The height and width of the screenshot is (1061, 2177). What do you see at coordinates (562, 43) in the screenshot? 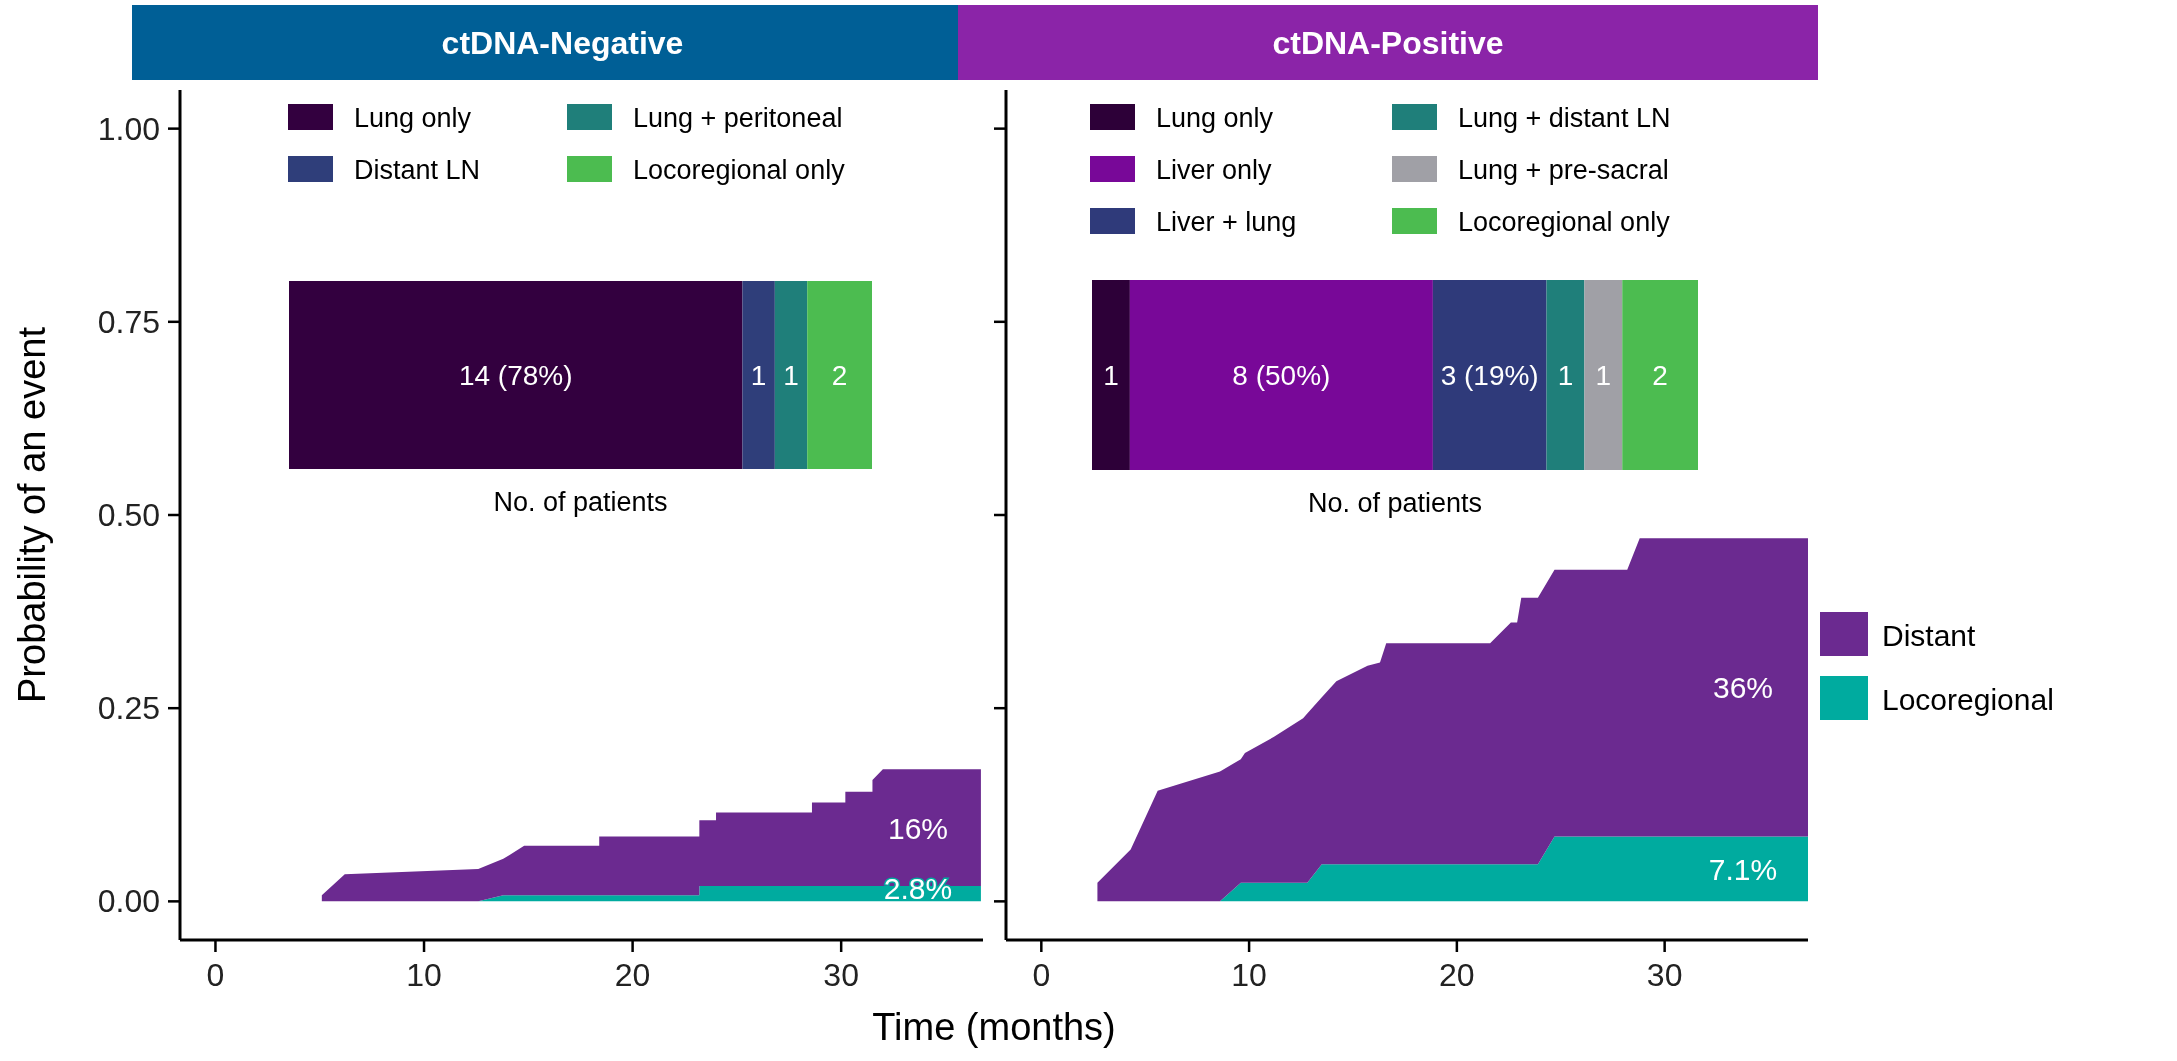
I see `chart-title: ctDNA-Negative` at bounding box center [562, 43].